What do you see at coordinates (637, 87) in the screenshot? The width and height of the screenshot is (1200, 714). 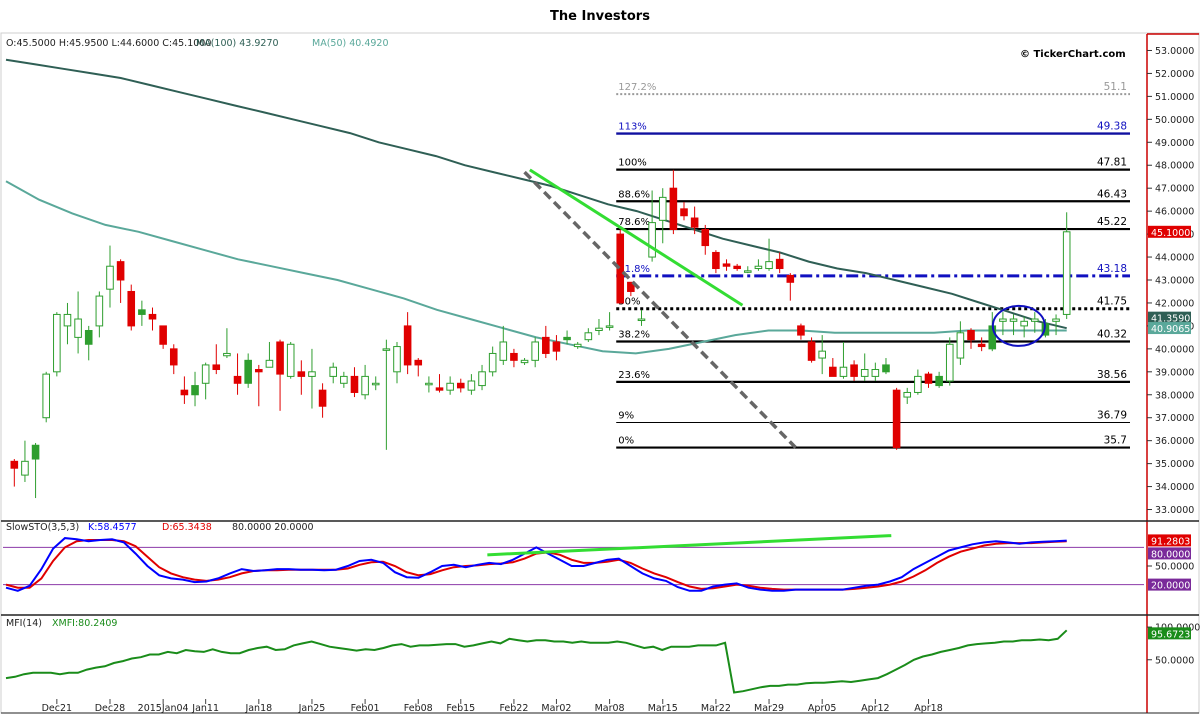 I see `fib-percent-label: 127.2%` at bounding box center [637, 87].